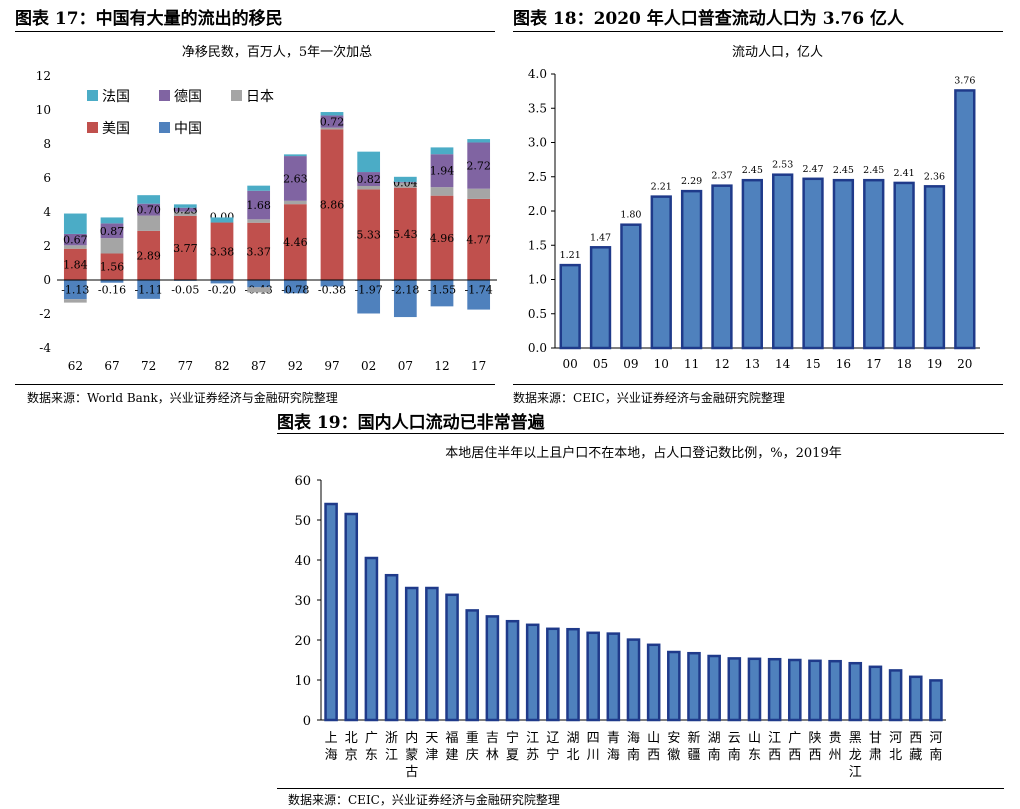 This screenshot has height=809, width=1020. I want to click on chart17-label-china: -0.78, so click(295, 289).